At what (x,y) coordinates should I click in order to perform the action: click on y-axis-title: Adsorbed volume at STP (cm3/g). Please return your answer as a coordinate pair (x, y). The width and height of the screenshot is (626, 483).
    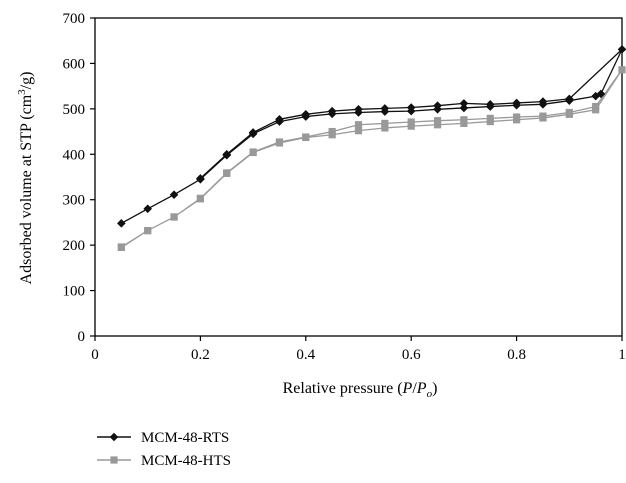
    Looking at the image, I should click on (25, 178).